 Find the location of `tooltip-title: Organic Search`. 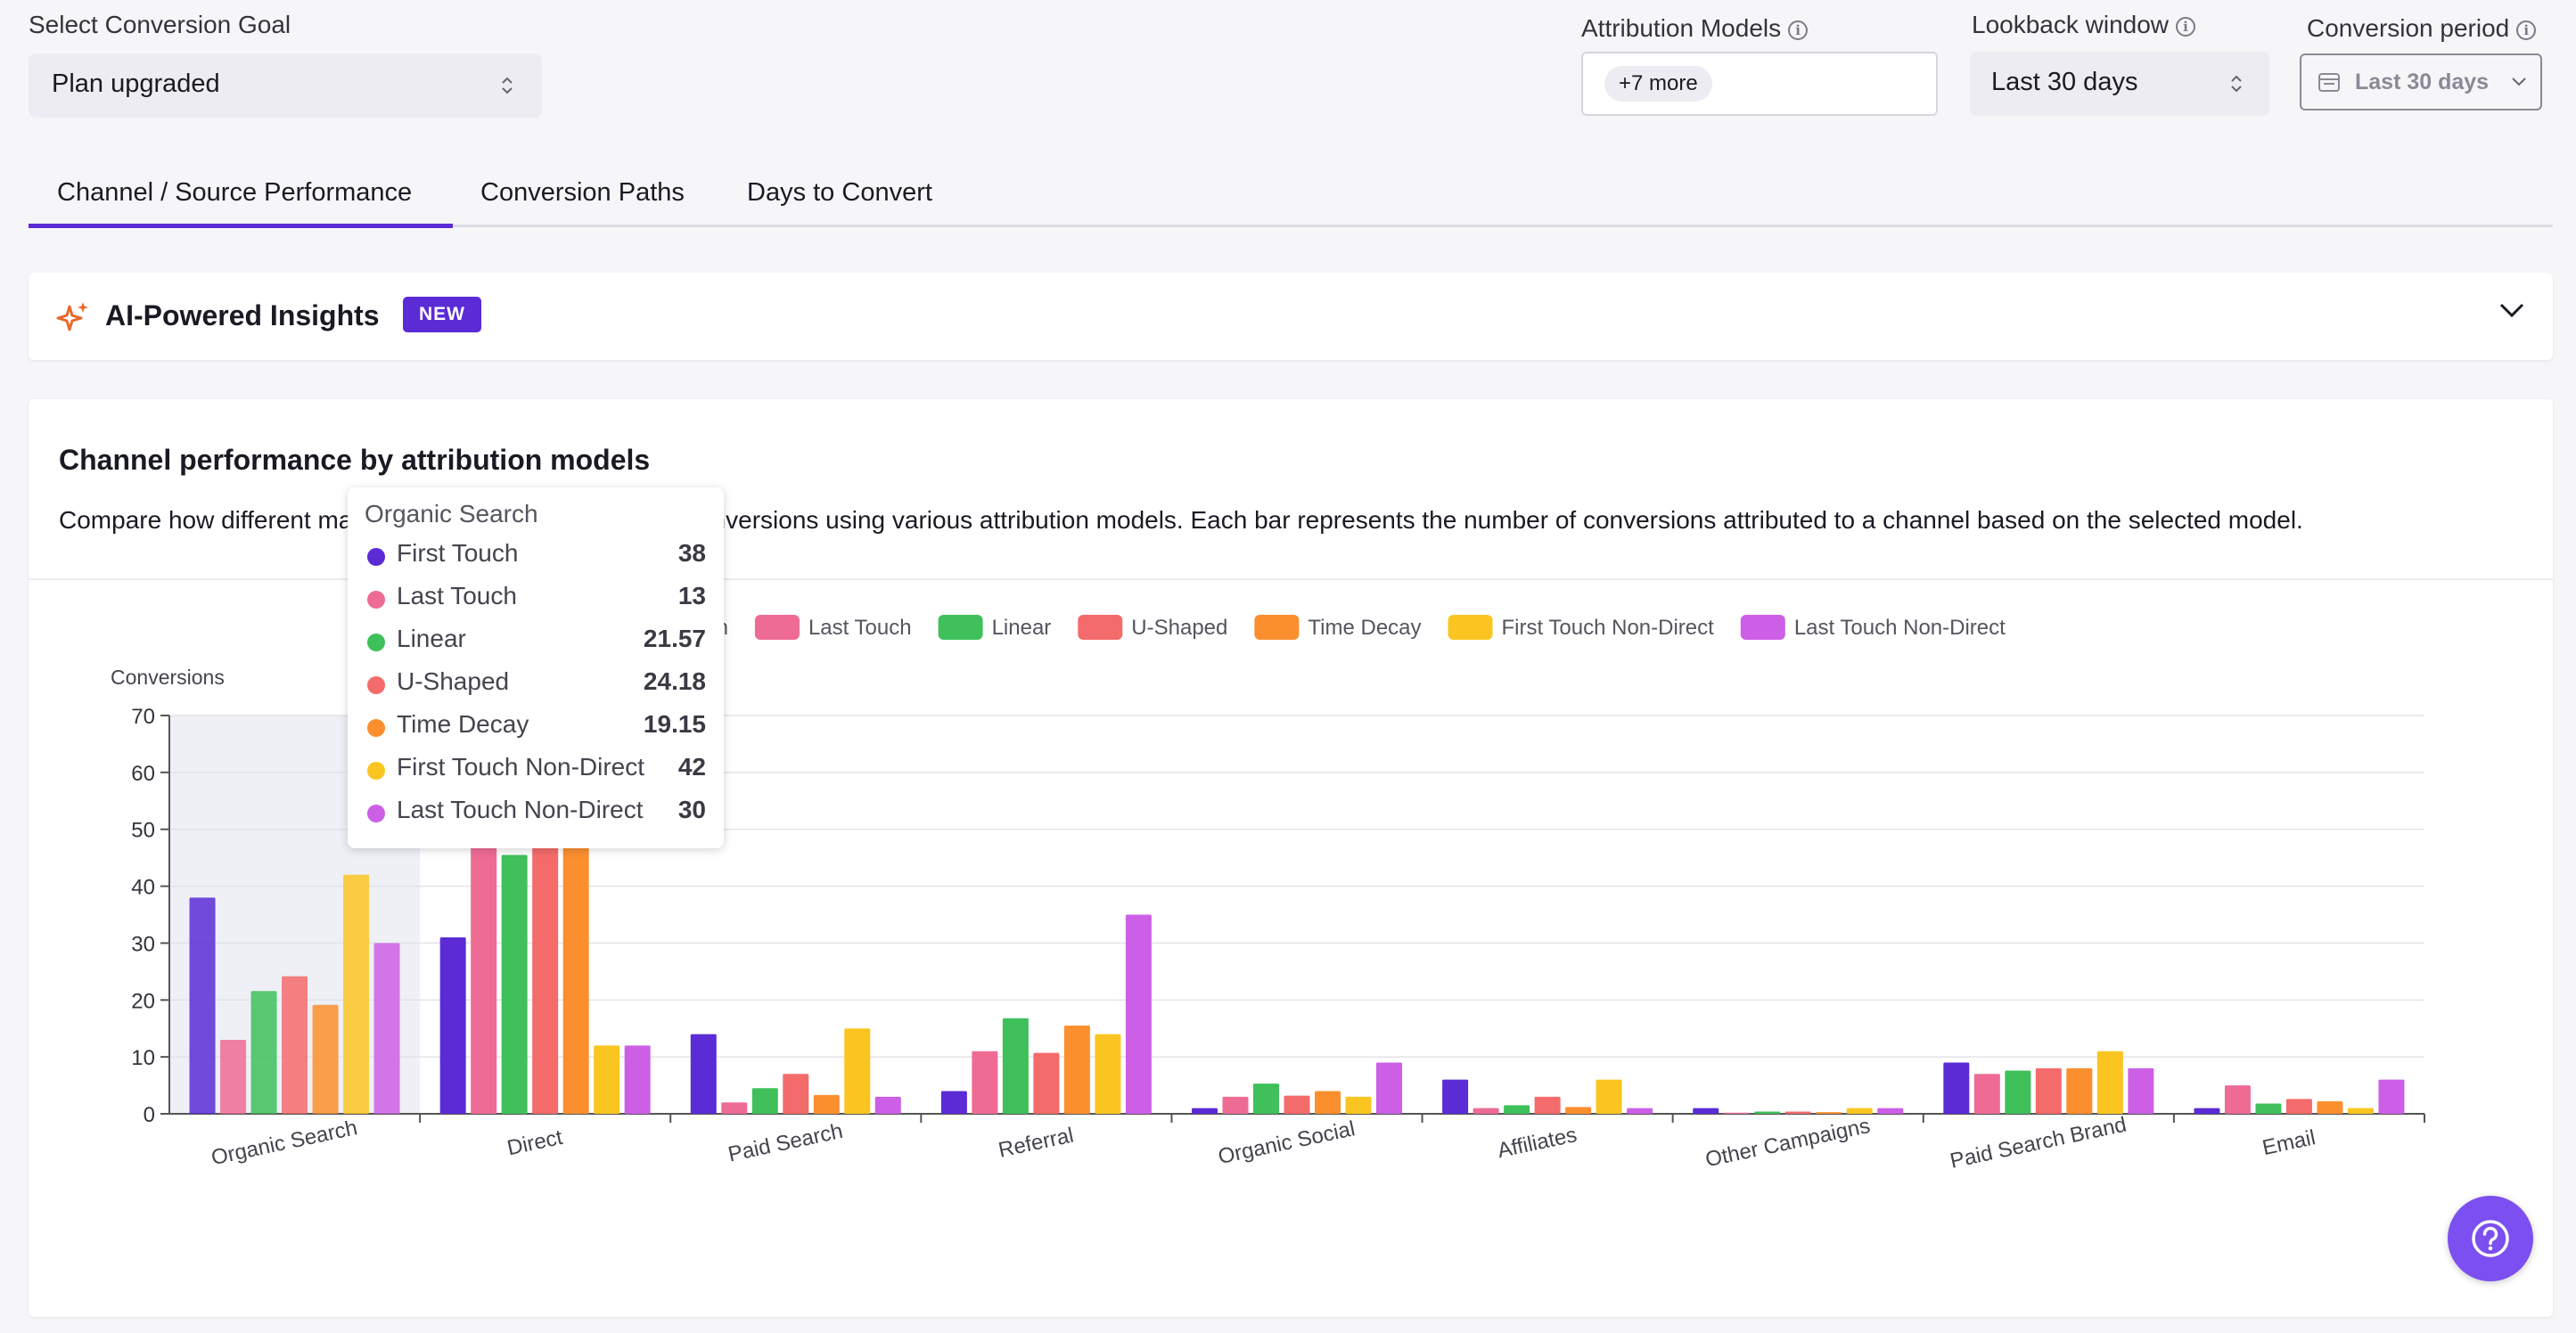

tooltip-title: Organic Search is located at coordinates (452, 513).